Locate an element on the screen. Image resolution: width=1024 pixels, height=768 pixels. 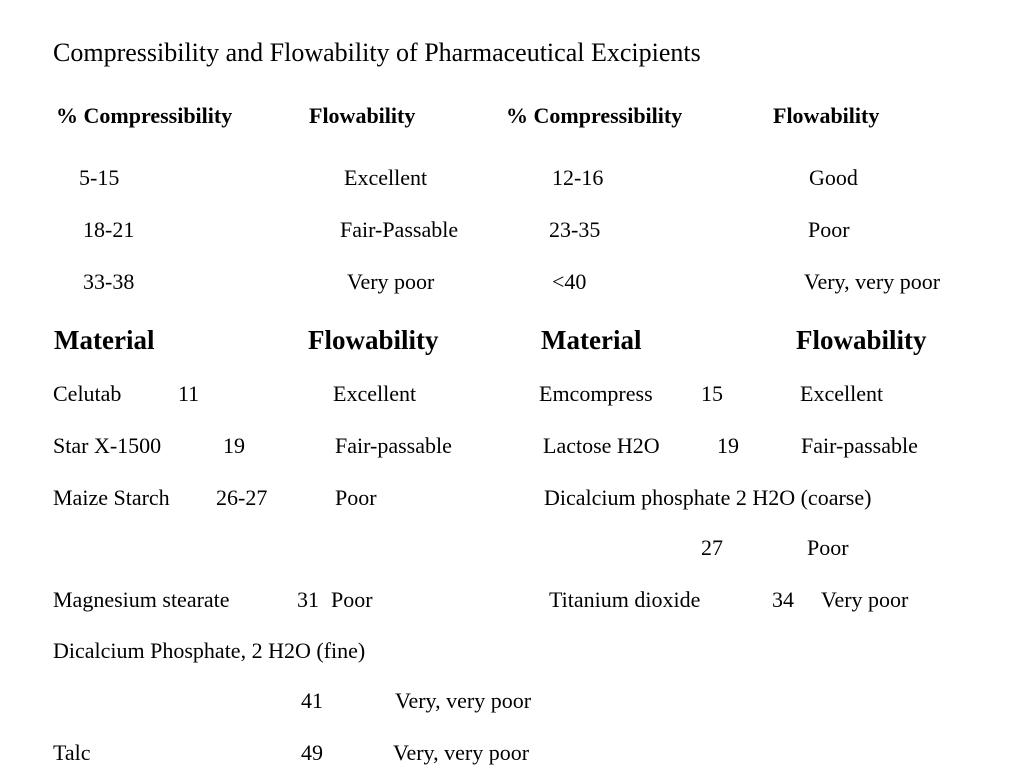
material-name: Magnesium stearate is located at coordinates (141, 599).